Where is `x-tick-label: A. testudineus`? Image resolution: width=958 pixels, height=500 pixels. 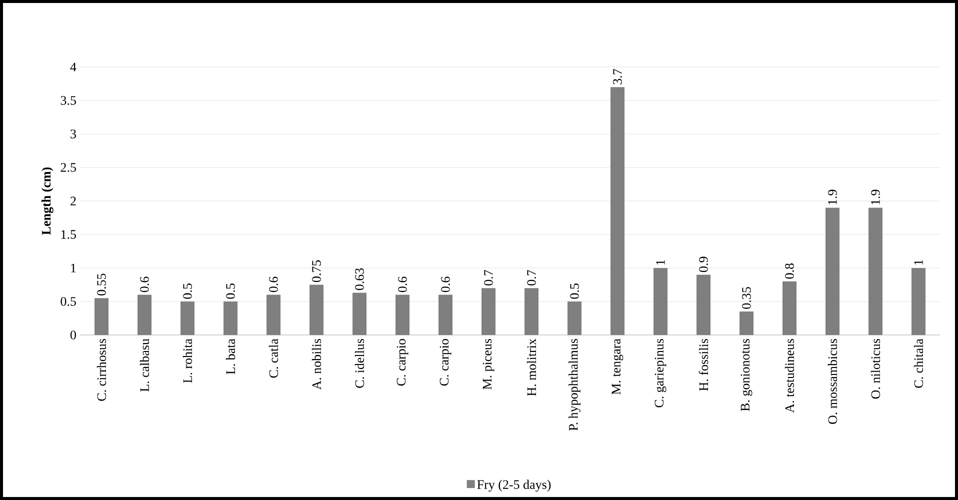 x-tick-label: A. testudineus is located at coordinates (789, 375).